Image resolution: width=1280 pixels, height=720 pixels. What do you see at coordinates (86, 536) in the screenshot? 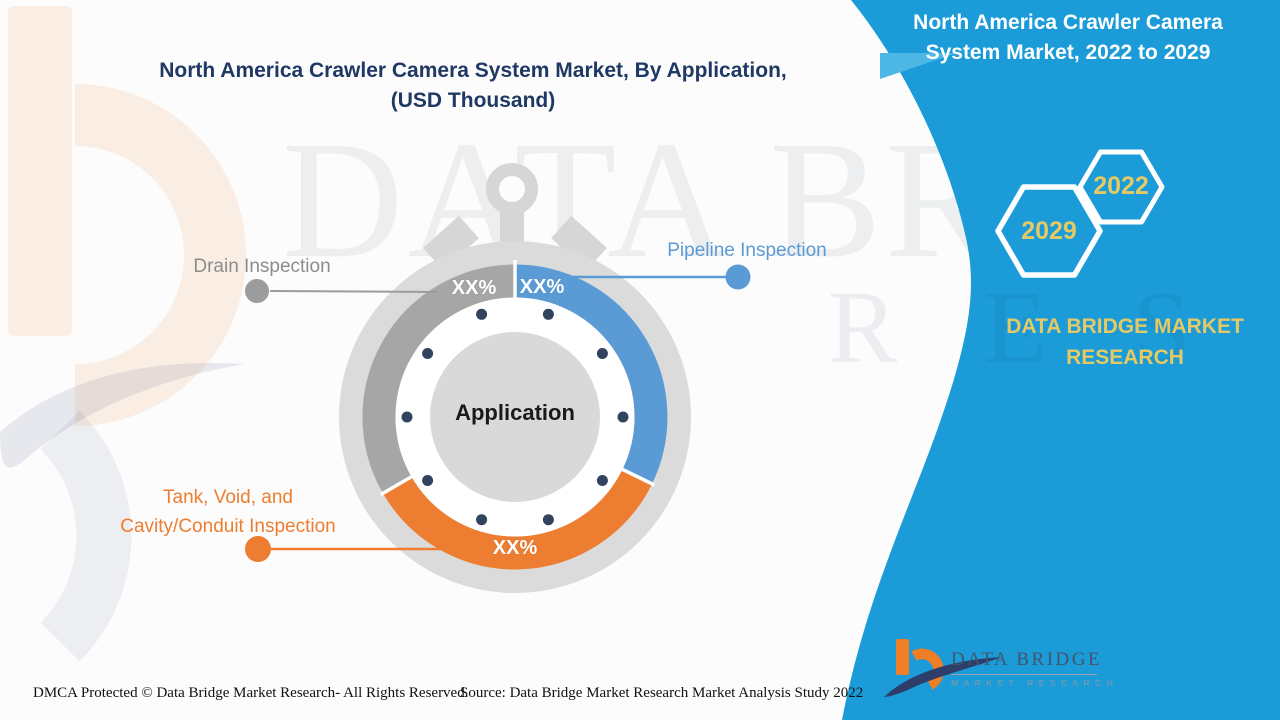
I see `watermark-d-arc` at bounding box center [86, 536].